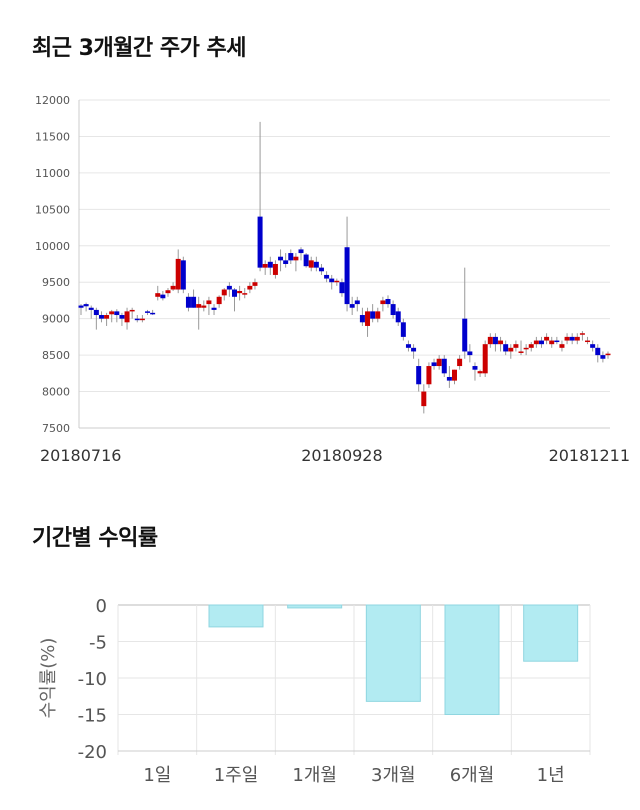 The image size is (640, 810). I want to click on x-tick-label: 1년, so click(551, 775).